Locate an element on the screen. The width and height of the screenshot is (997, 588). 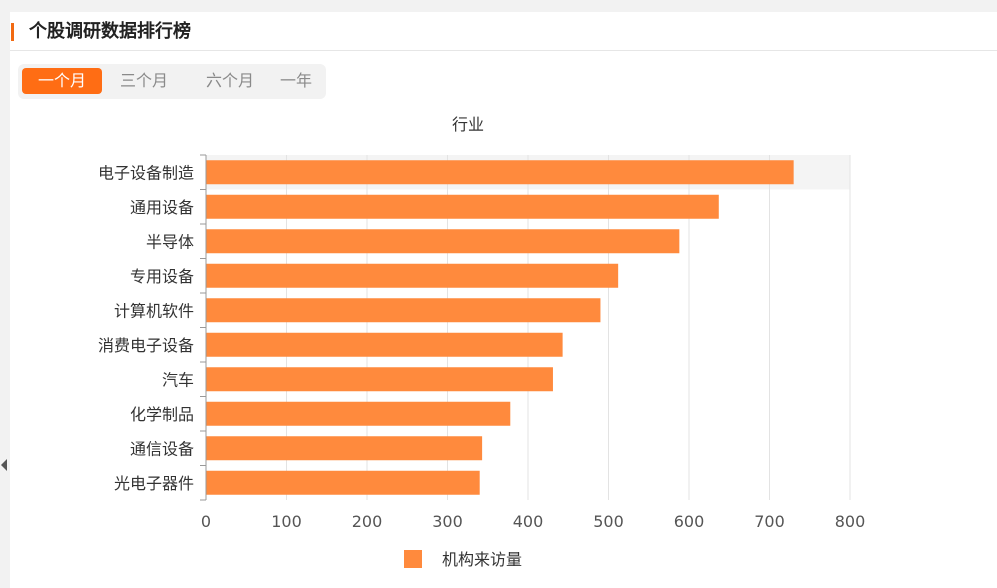
x-tick-label: 400 is located at coordinates (528, 521).